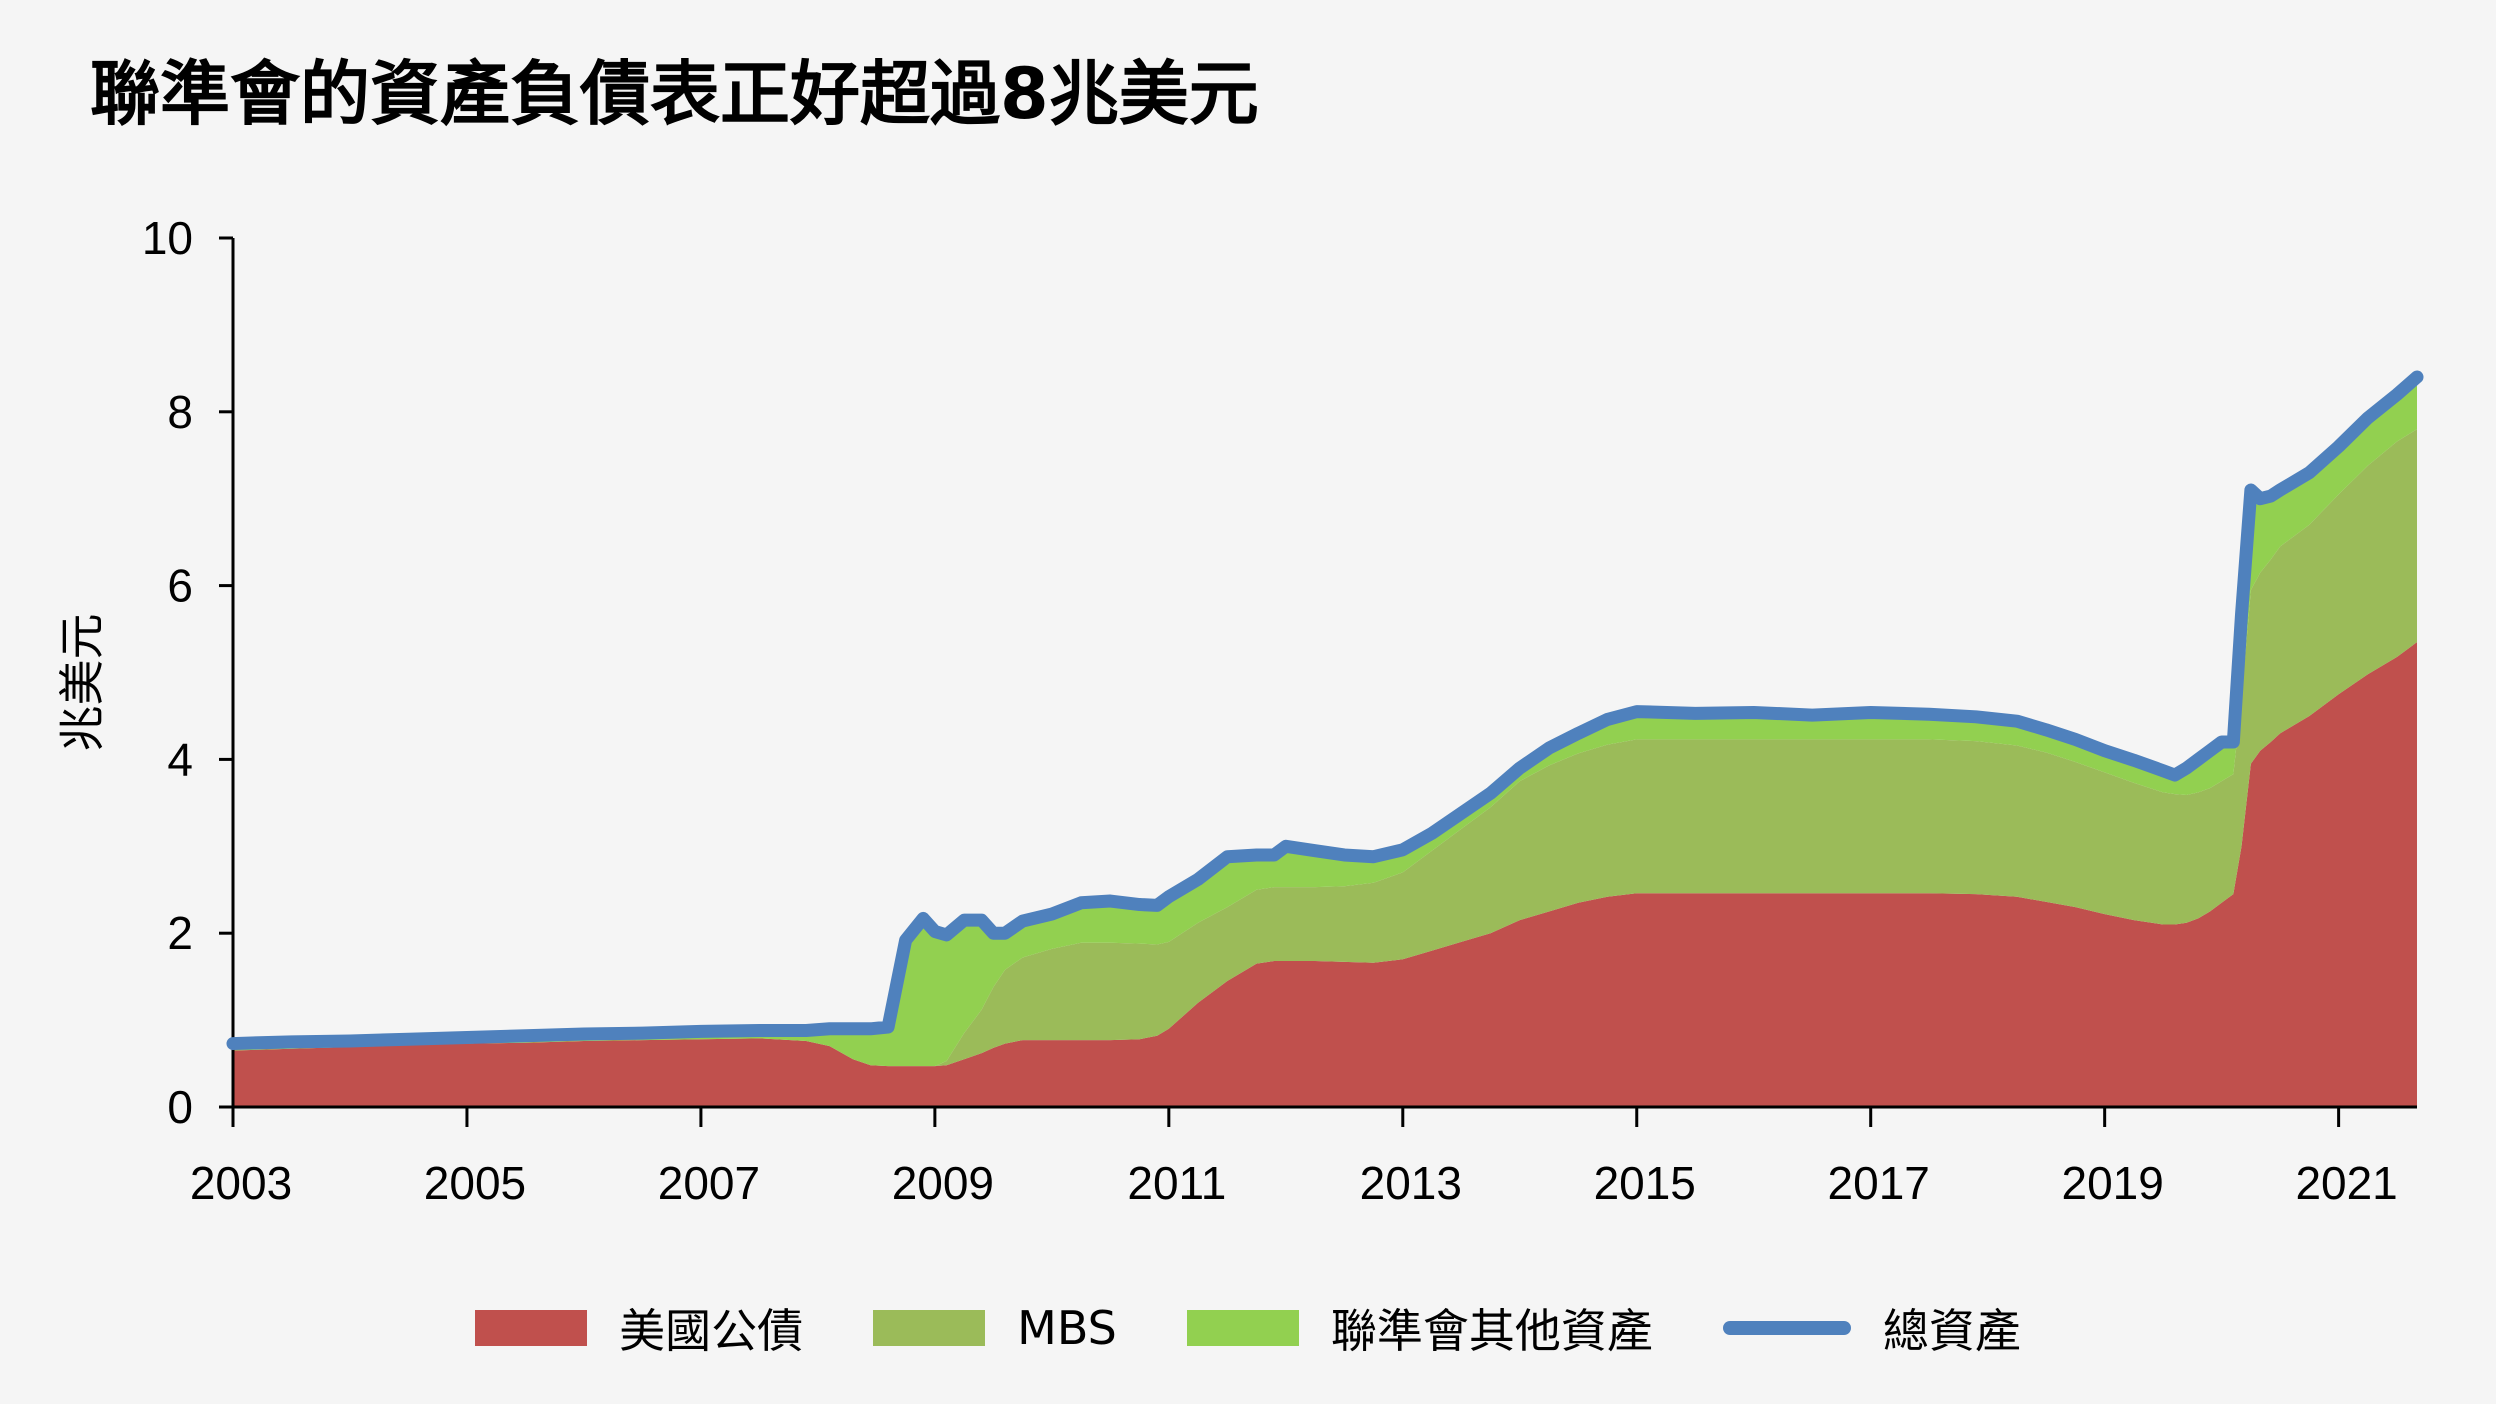 The image size is (2496, 1404). I want to click on y-tick-label: 0, so click(180, 1107).